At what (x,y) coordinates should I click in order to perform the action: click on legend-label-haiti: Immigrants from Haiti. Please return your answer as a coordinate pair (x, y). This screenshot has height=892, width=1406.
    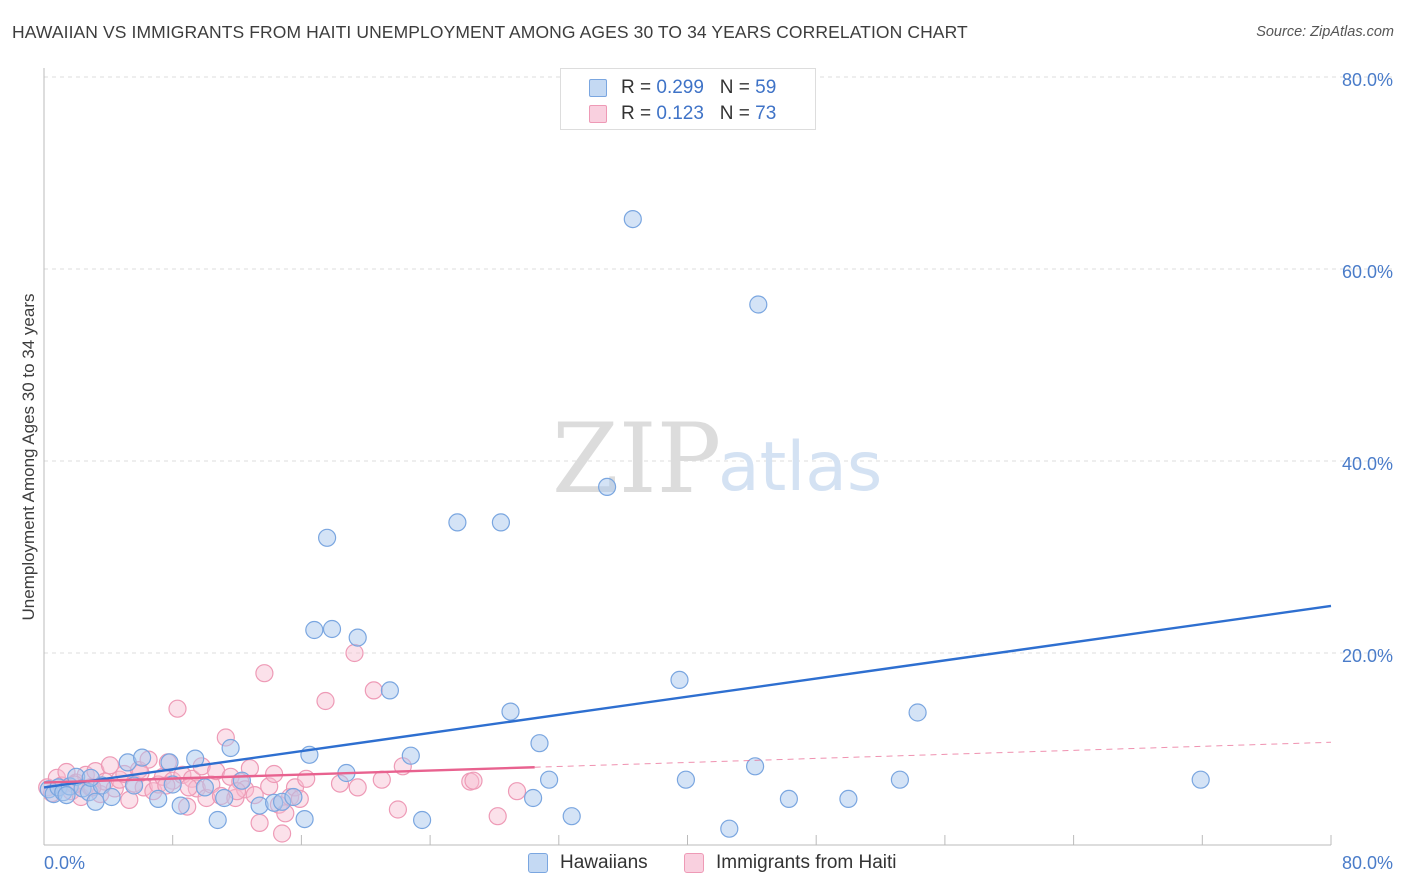
    Looking at the image, I should click on (806, 862).